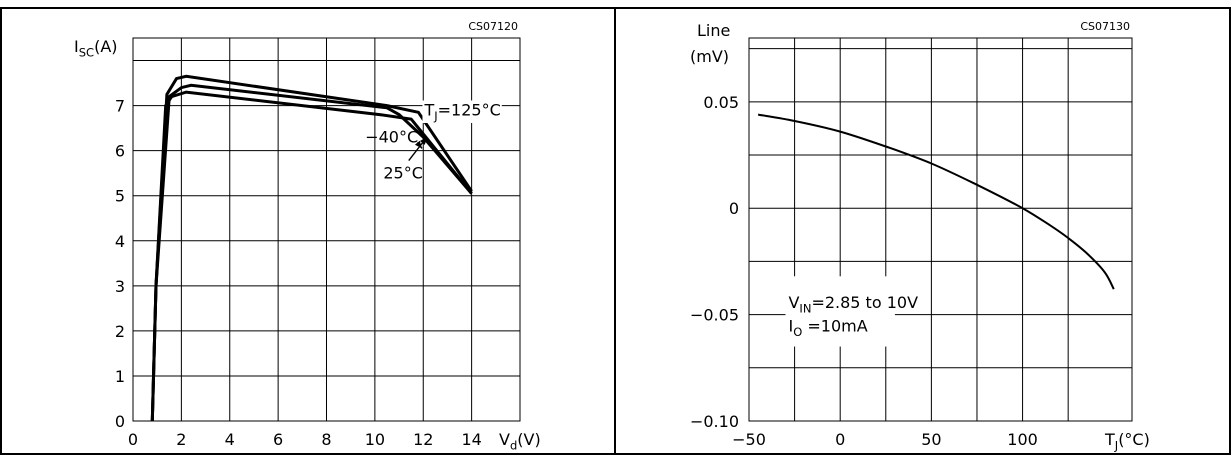 The height and width of the screenshot is (455, 1231). What do you see at coordinates (423, 439) in the screenshot?
I see `x-tick-label: 12` at bounding box center [423, 439].